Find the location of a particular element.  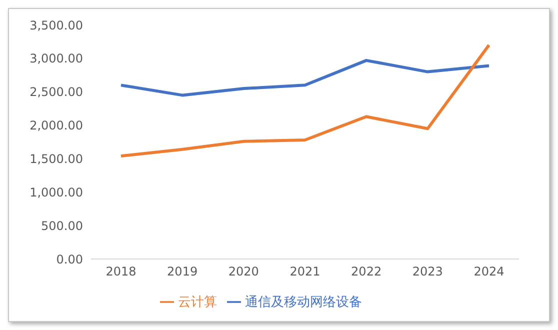

y-tick-label: 0.00 is located at coordinates (69, 259).